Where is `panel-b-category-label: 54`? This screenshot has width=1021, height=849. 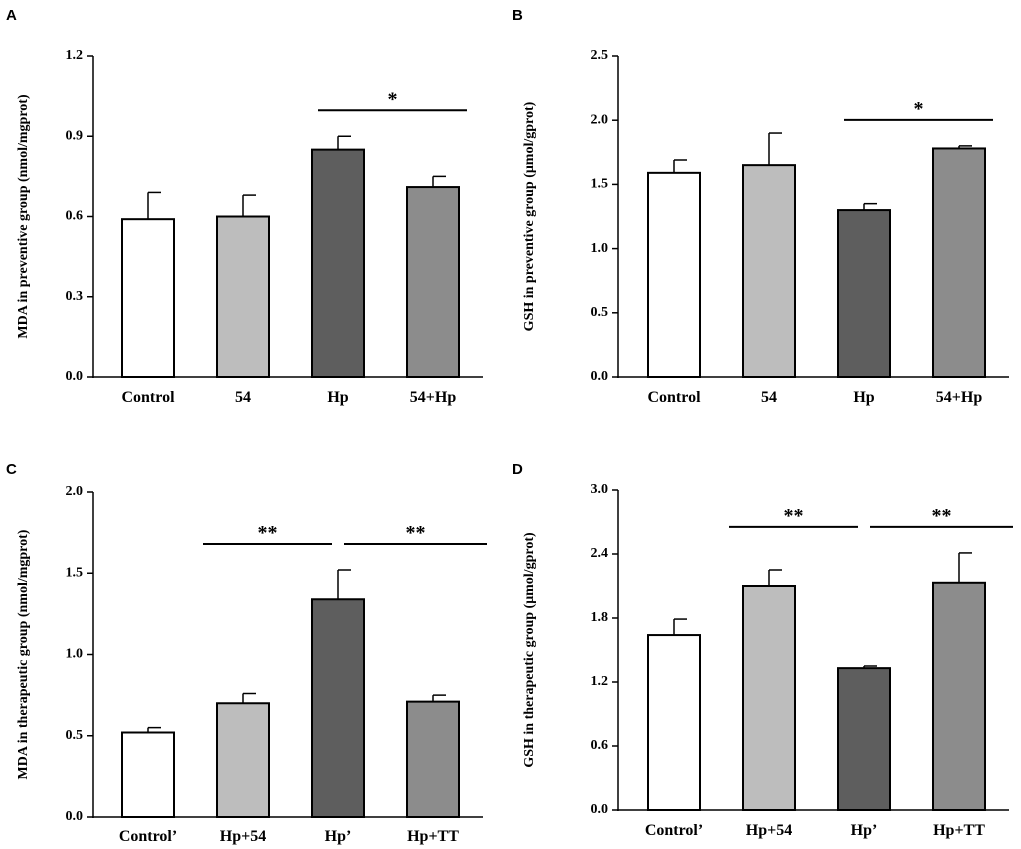 panel-b-category-label: 54 is located at coordinates (769, 397).